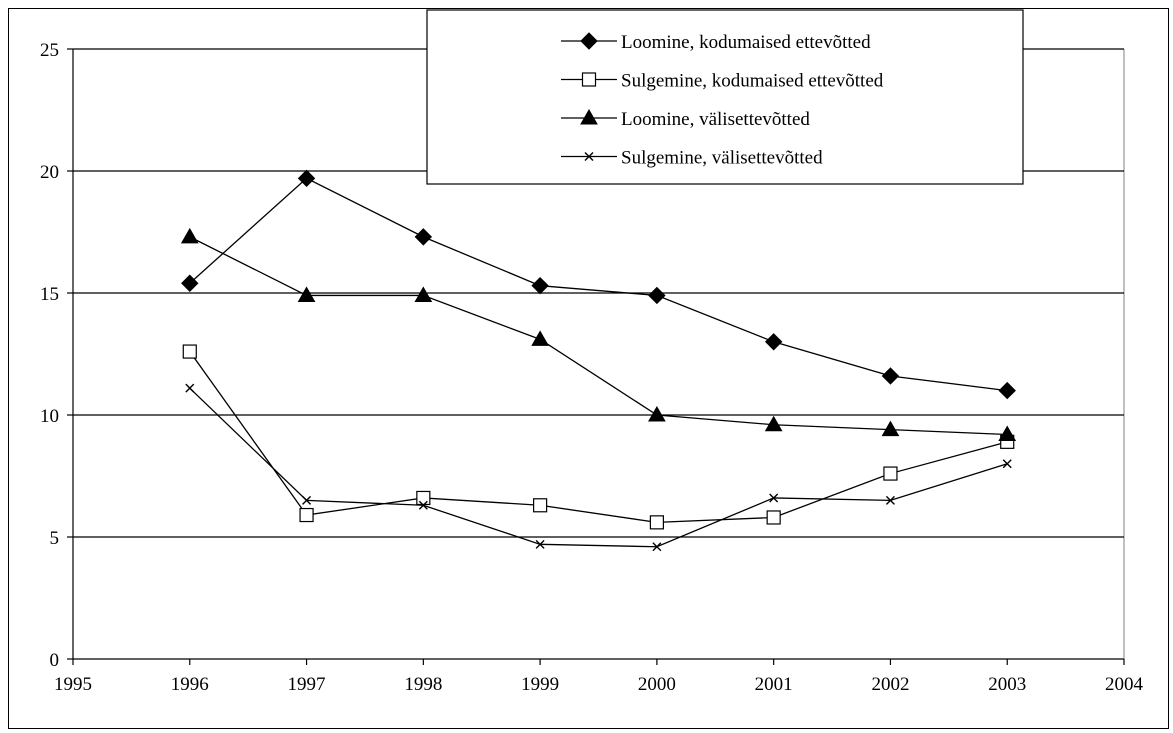  What do you see at coordinates (890, 684) in the screenshot?
I see `x-tick-label: 2002` at bounding box center [890, 684].